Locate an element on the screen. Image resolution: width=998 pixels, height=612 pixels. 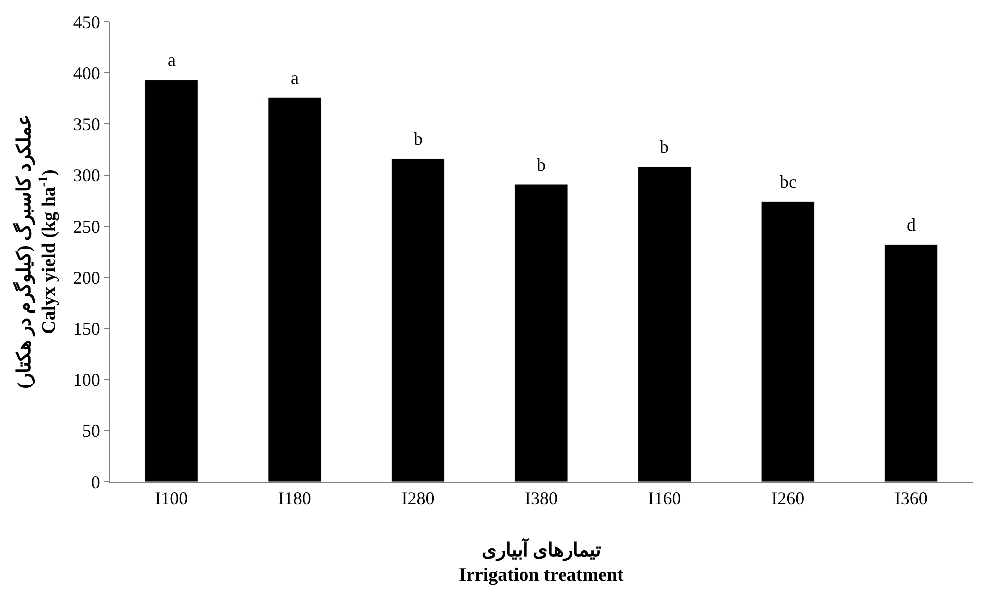
x-tick-label: I260 is located at coordinates (788, 498).